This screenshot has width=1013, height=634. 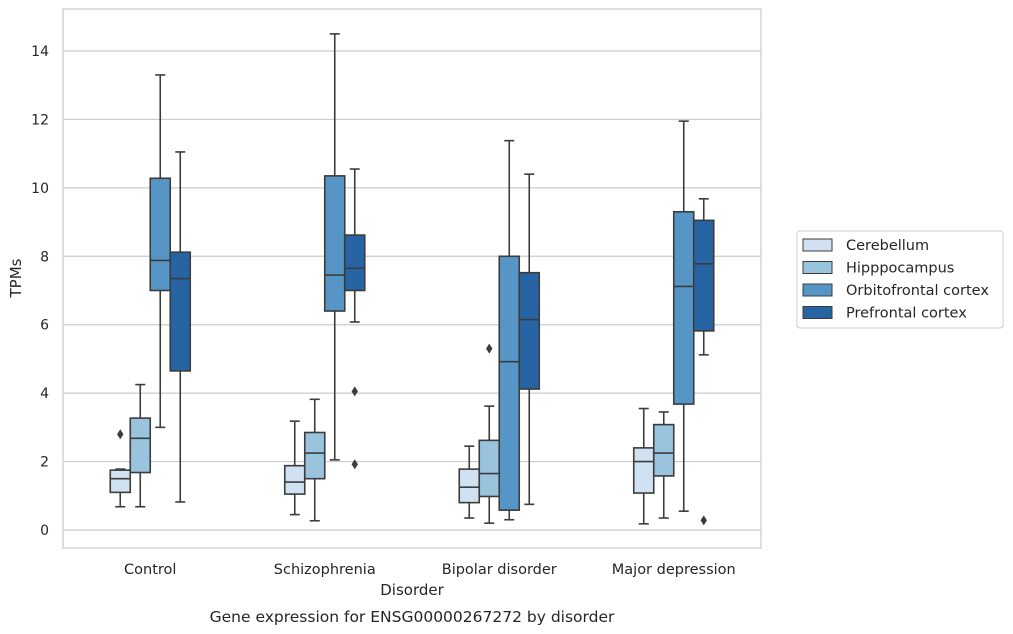 I want to click on x-tick-label: Control, so click(x=150, y=570).